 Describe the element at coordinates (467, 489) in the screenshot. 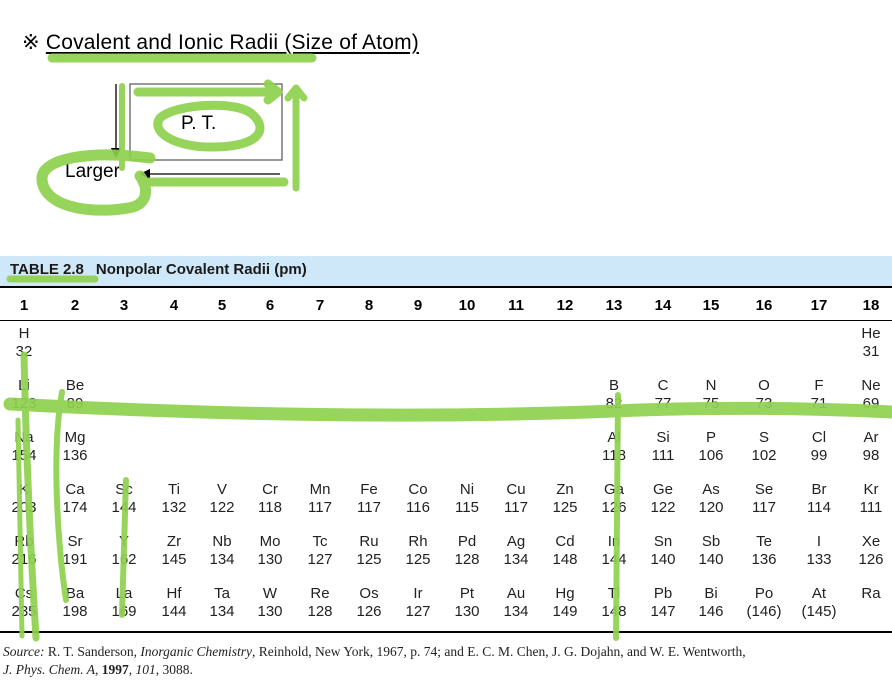

I see `element-symbol: Ni` at that location.